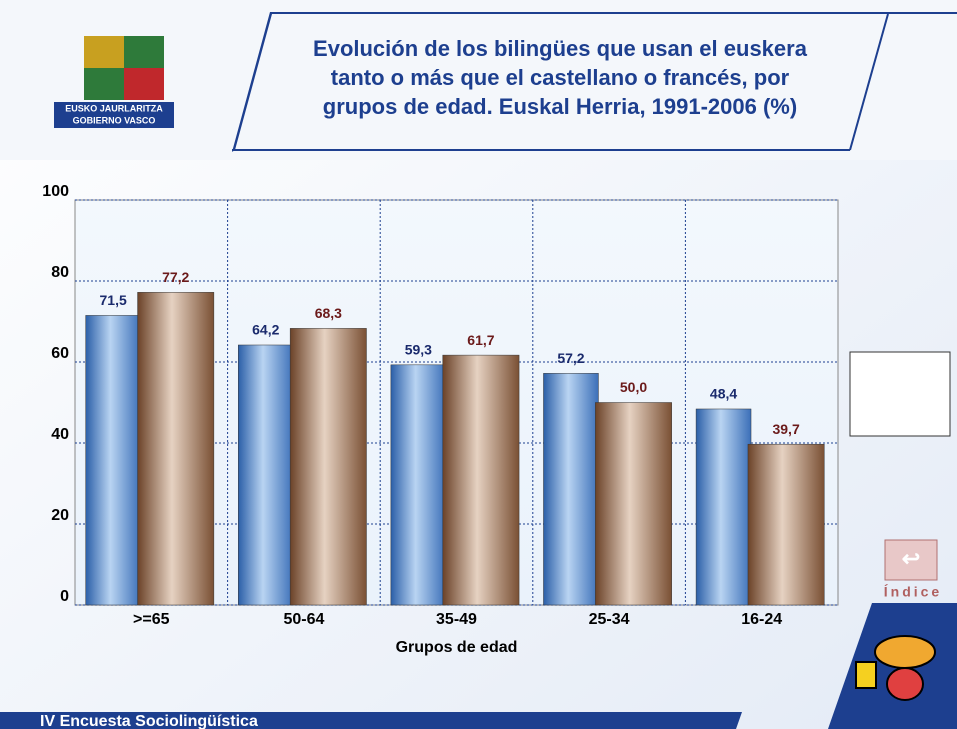 The height and width of the screenshot is (729, 957). I want to click on header-slant, so click(869, 82).